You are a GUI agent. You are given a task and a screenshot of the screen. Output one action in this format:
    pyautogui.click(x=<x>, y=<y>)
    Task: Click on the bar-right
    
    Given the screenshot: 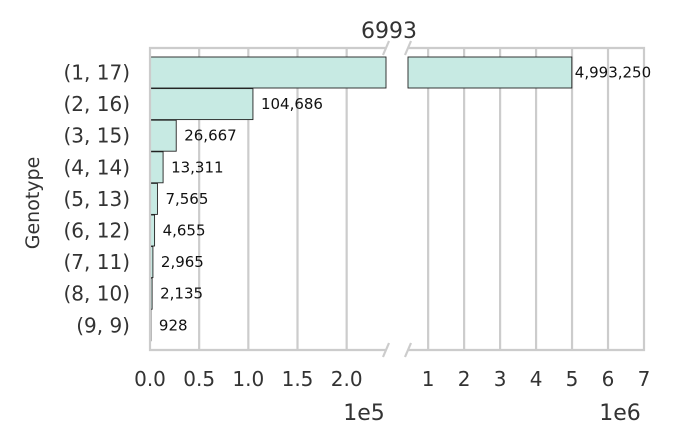 What is the action you would take?
    pyautogui.click(x=490, y=72)
    